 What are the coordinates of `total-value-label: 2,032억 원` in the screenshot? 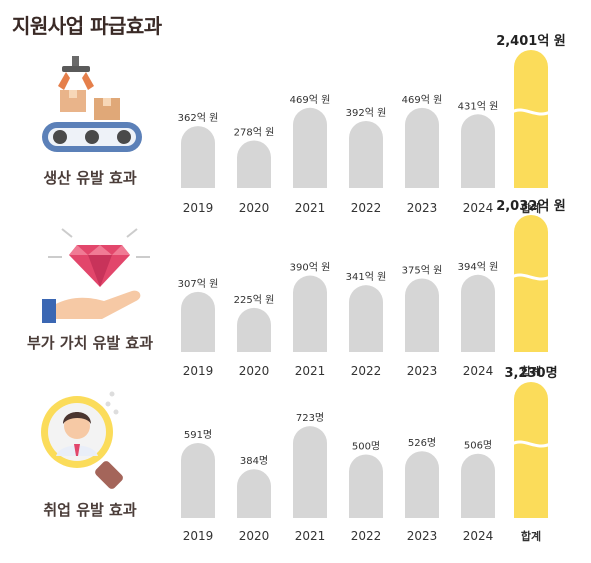 It's located at (531, 206).